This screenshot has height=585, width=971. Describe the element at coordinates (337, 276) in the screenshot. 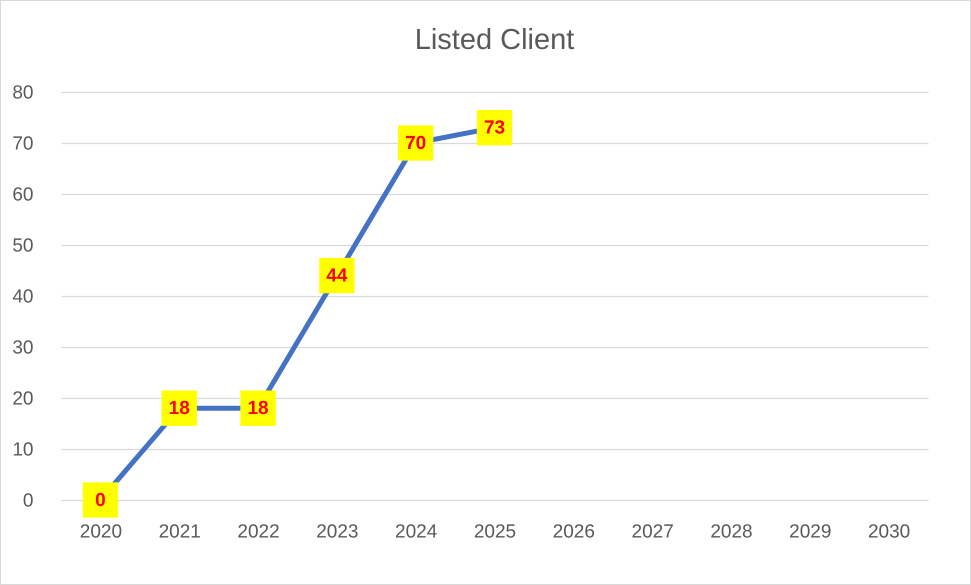

I see `data-label: 44` at that location.